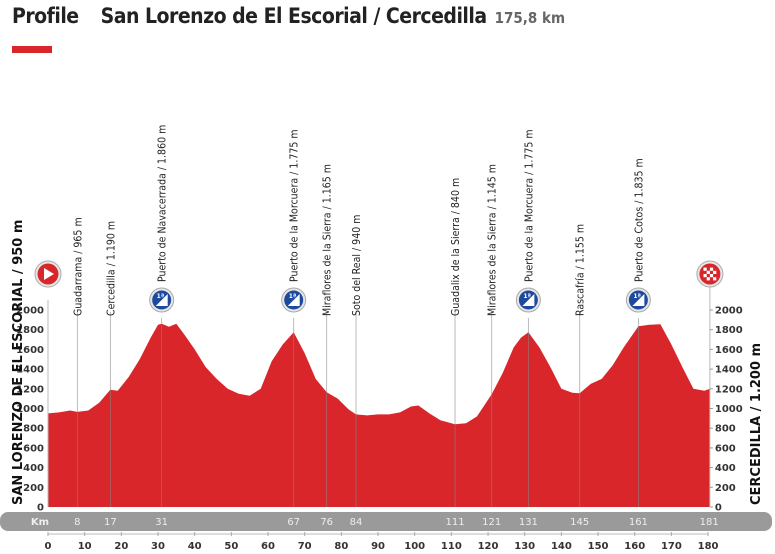 The height and width of the screenshot is (554, 775). Describe the element at coordinates (40, 522) in the screenshot. I see `km-bar-label: Km` at that location.